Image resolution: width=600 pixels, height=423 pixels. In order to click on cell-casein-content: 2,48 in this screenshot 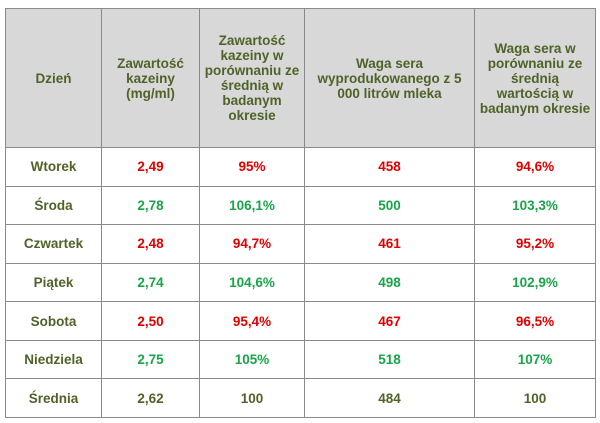, I will do `click(150, 244)`.